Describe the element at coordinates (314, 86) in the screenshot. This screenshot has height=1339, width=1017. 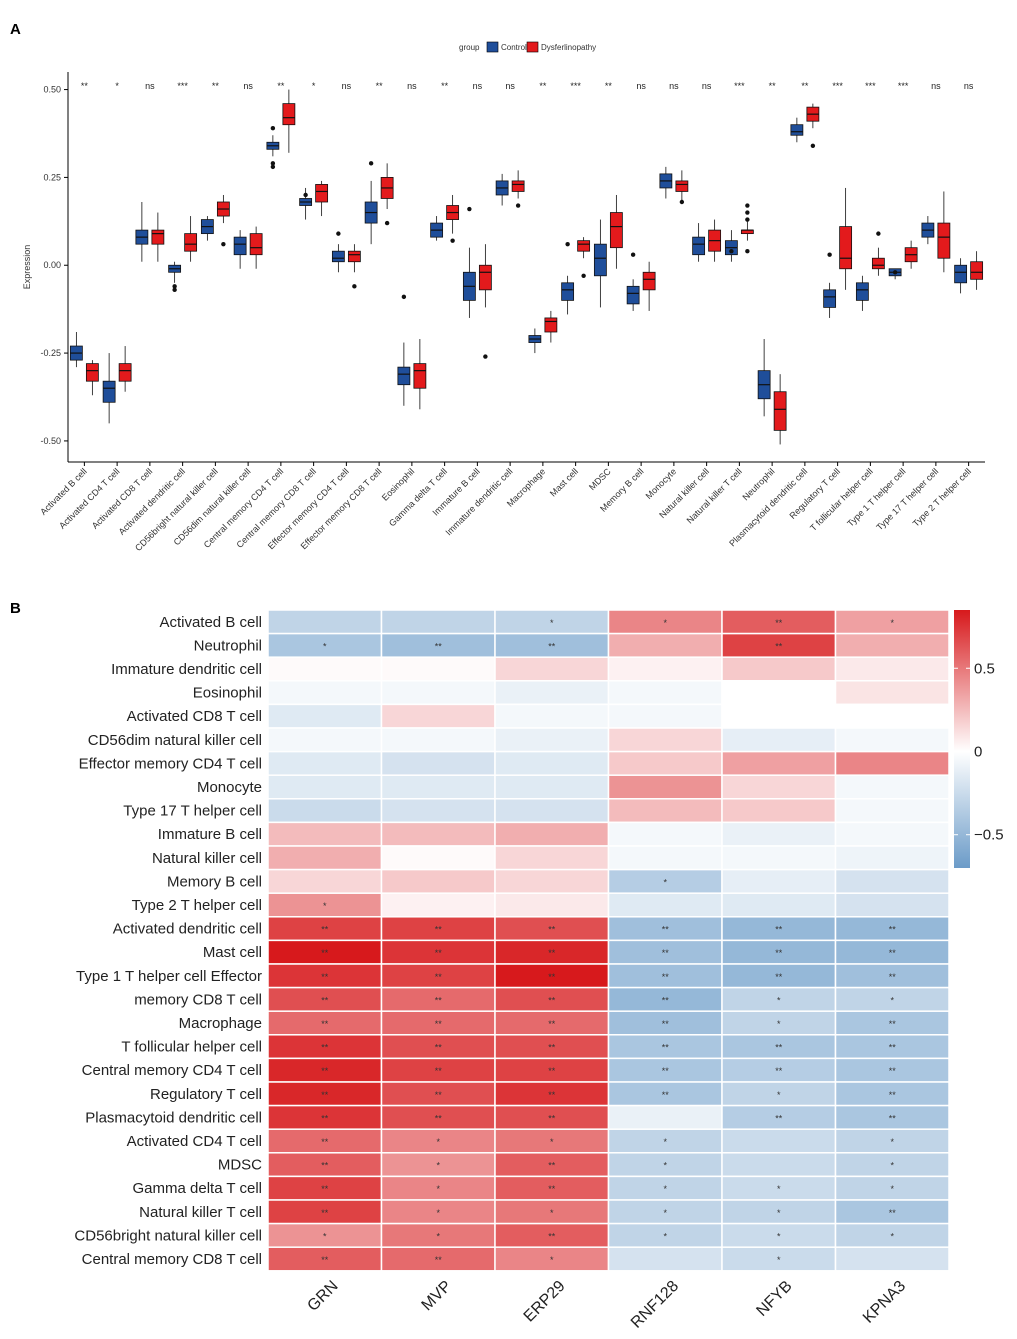
I see `significance-label: *` at that location.